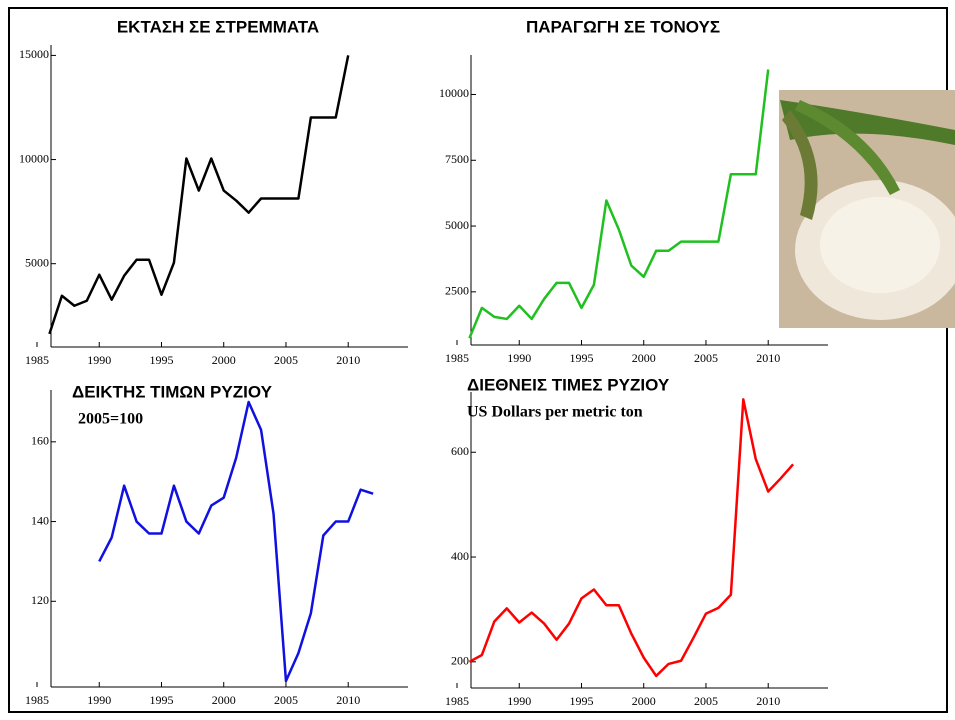 The image size is (955, 720). I want to click on chart-title: ΔΕΙΚΤΗΣ ΤΙΜΩΝ ΡΥΖΙΟΥ, so click(172, 391).